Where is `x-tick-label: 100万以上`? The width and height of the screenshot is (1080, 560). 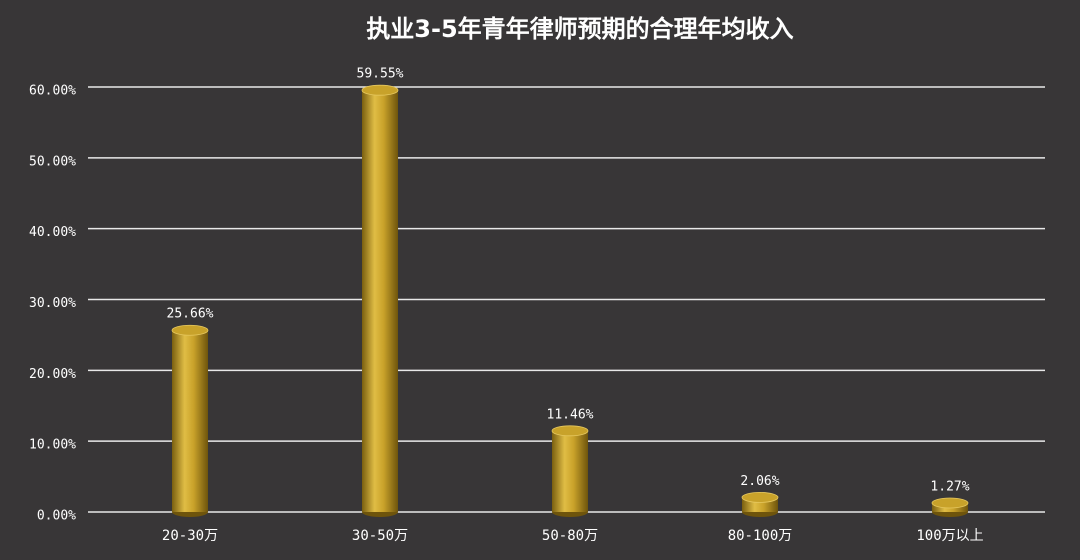 x-tick-label: 100万以上 is located at coordinates (949, 536).